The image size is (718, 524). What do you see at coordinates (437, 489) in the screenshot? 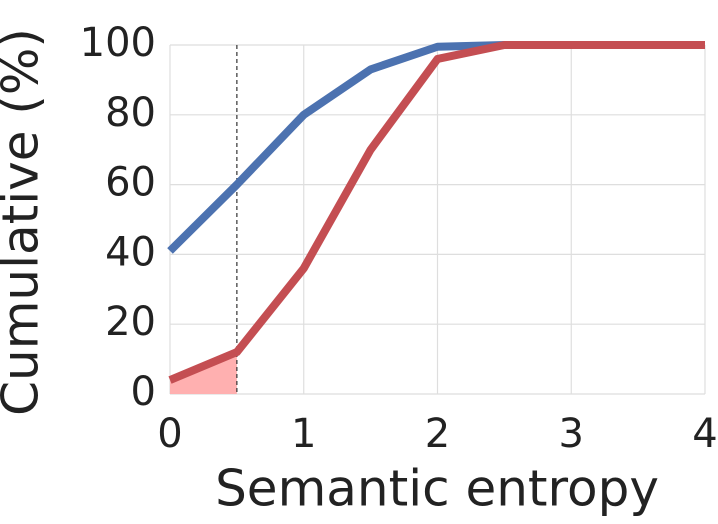
I see `x-axis-label: Semantic entropy` at bounding box center [437, 489].